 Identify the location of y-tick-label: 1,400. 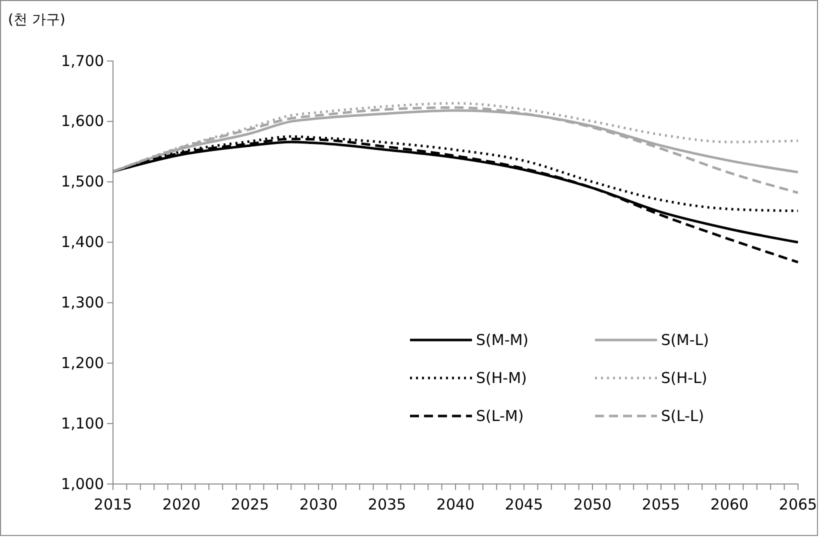
(82, 242).